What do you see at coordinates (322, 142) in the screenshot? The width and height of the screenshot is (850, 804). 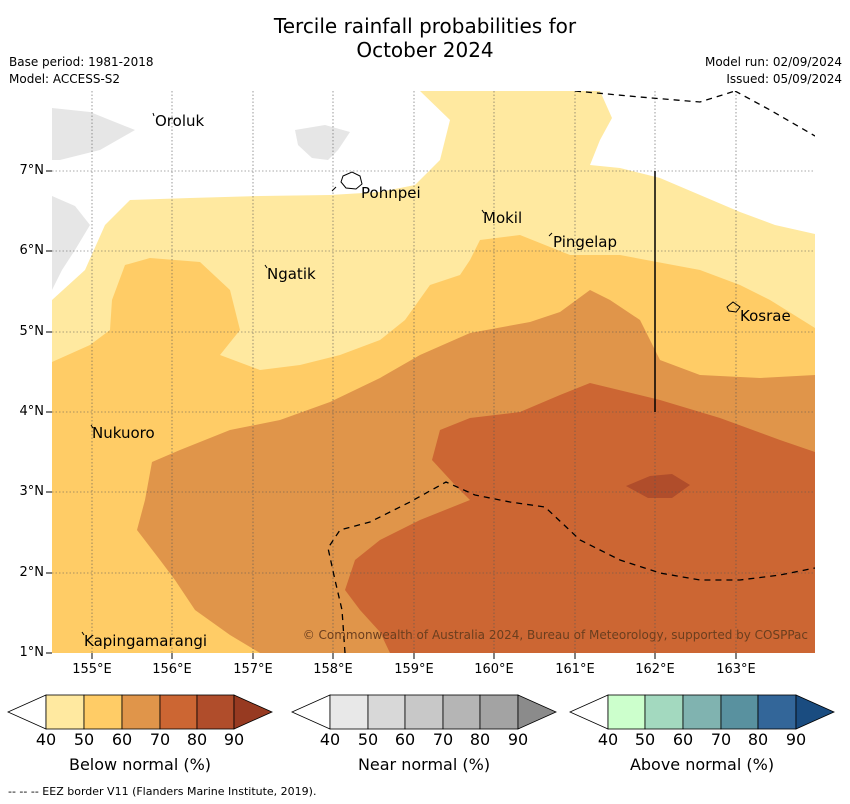 I see `near-normal-patch-3b` at bounding box center [322, 142].